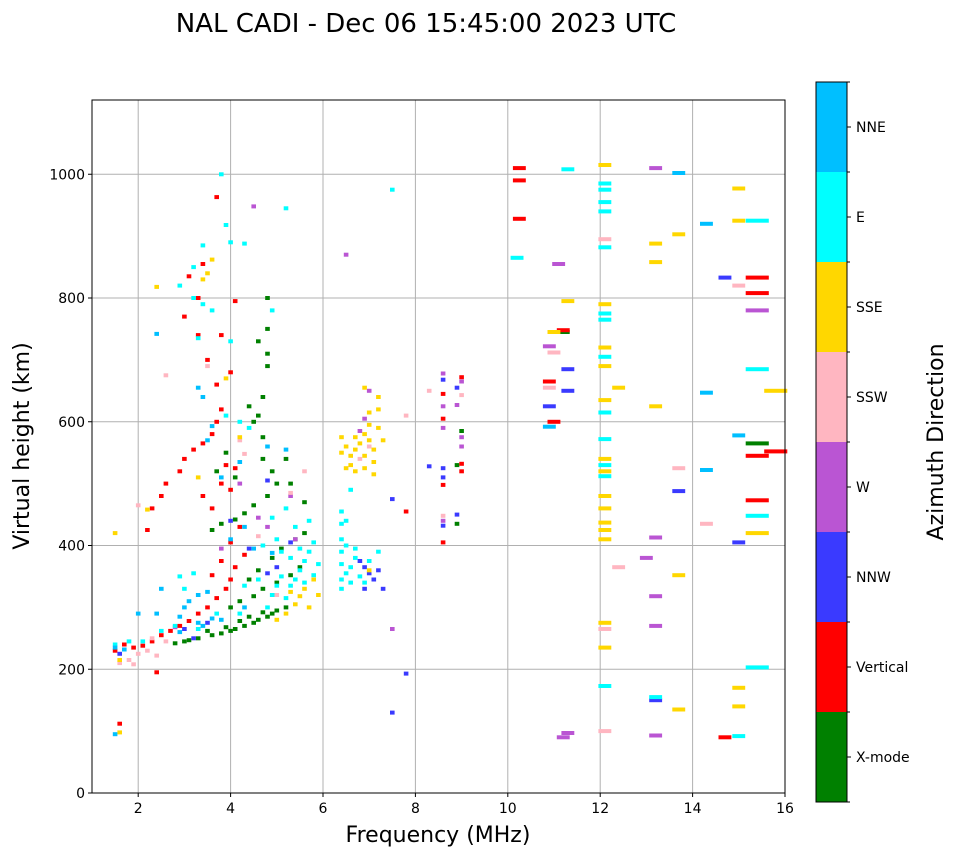  Describe the element at coordinates (863, 488) in the screenshot. I see `colorbar-tick-label: W` at that location.